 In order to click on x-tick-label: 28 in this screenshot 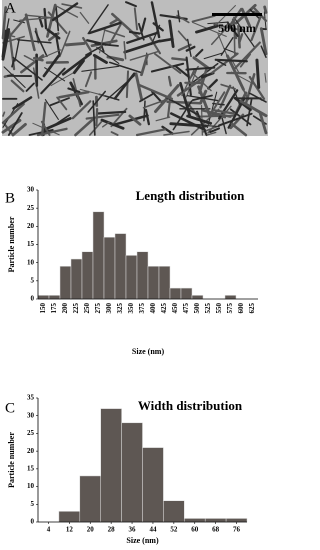, I will do `click(112, 530)`.